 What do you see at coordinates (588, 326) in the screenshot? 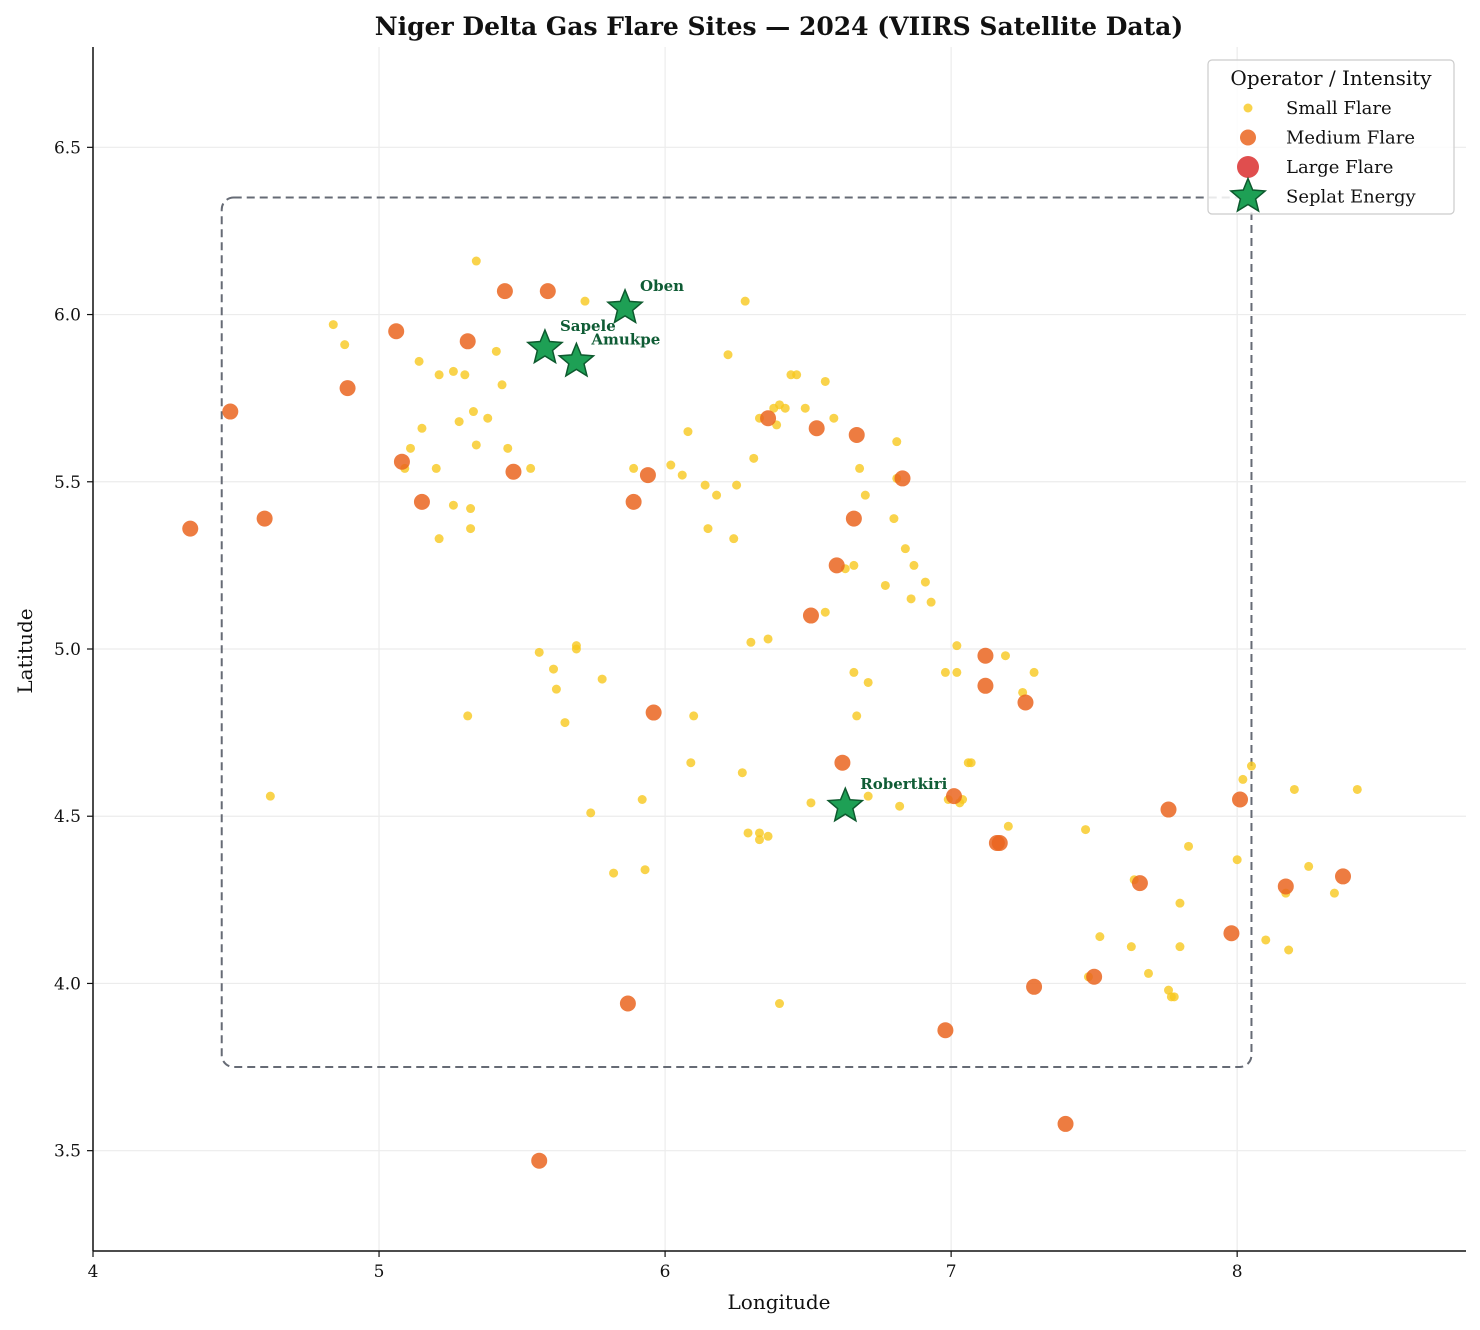
I see `site-label: Sapele` at bounding box center [588, 326].